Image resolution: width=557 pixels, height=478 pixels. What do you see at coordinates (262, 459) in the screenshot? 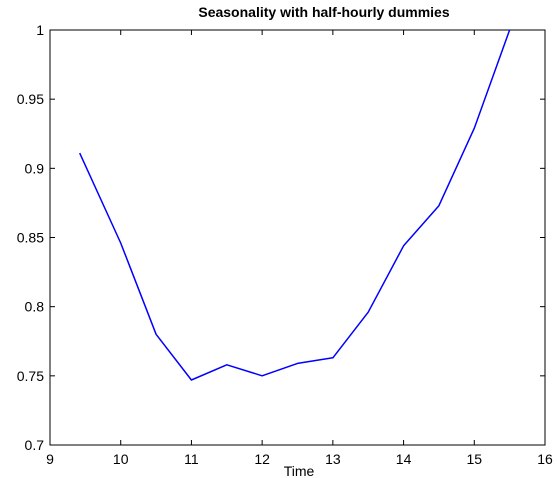
I see `x-tick-label: 12` at bounding box center [262, 459].